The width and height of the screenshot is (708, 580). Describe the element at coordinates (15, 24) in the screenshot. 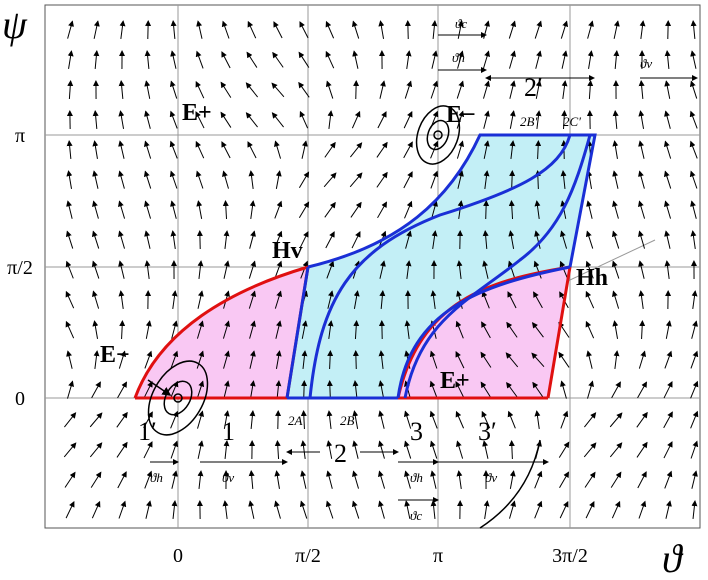

I see `y-axis-label: ψ` at that location.